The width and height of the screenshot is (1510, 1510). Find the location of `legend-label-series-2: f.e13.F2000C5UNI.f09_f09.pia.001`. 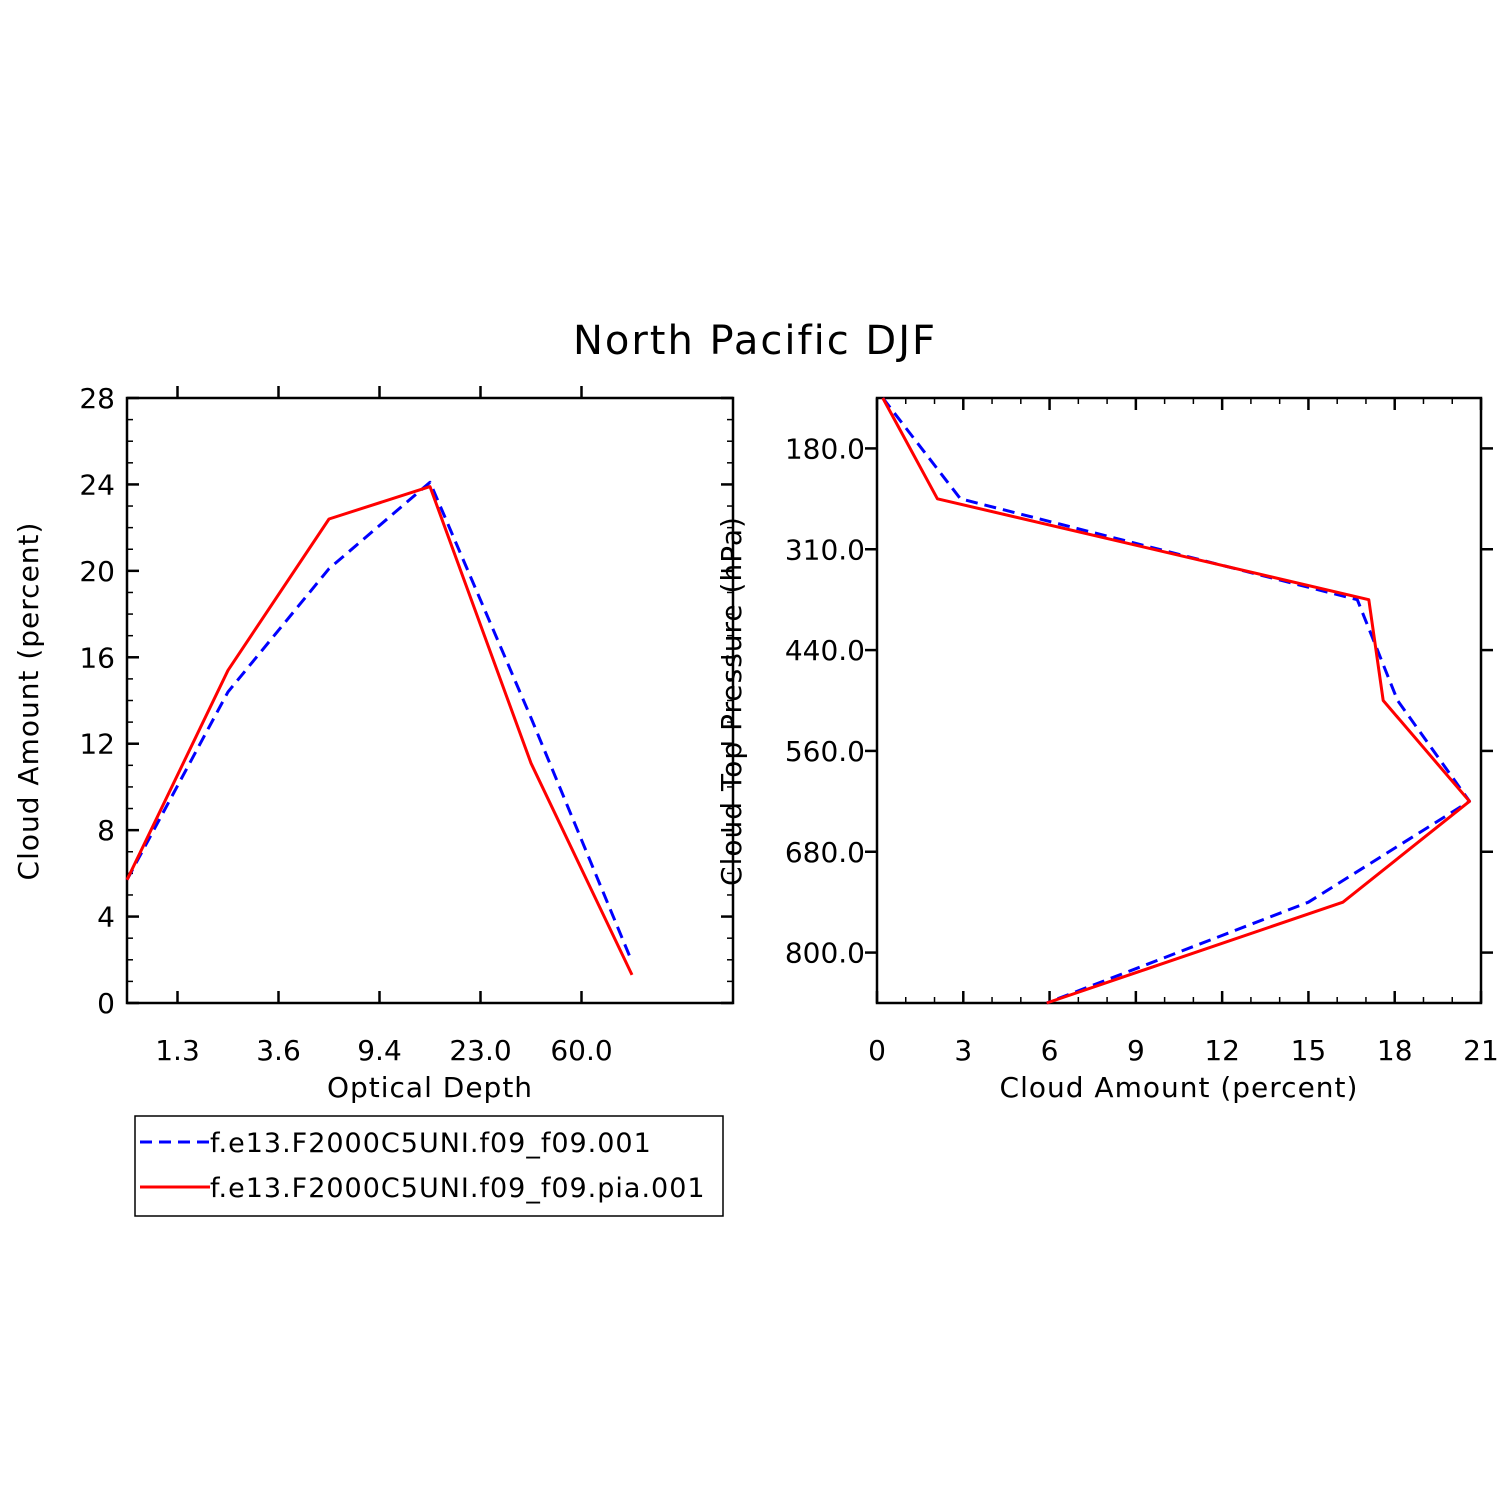

legend-label-series-2: f.e13.F2000C5UNI.f09_f09.pia.001 is located at coordinates (458, 1188).